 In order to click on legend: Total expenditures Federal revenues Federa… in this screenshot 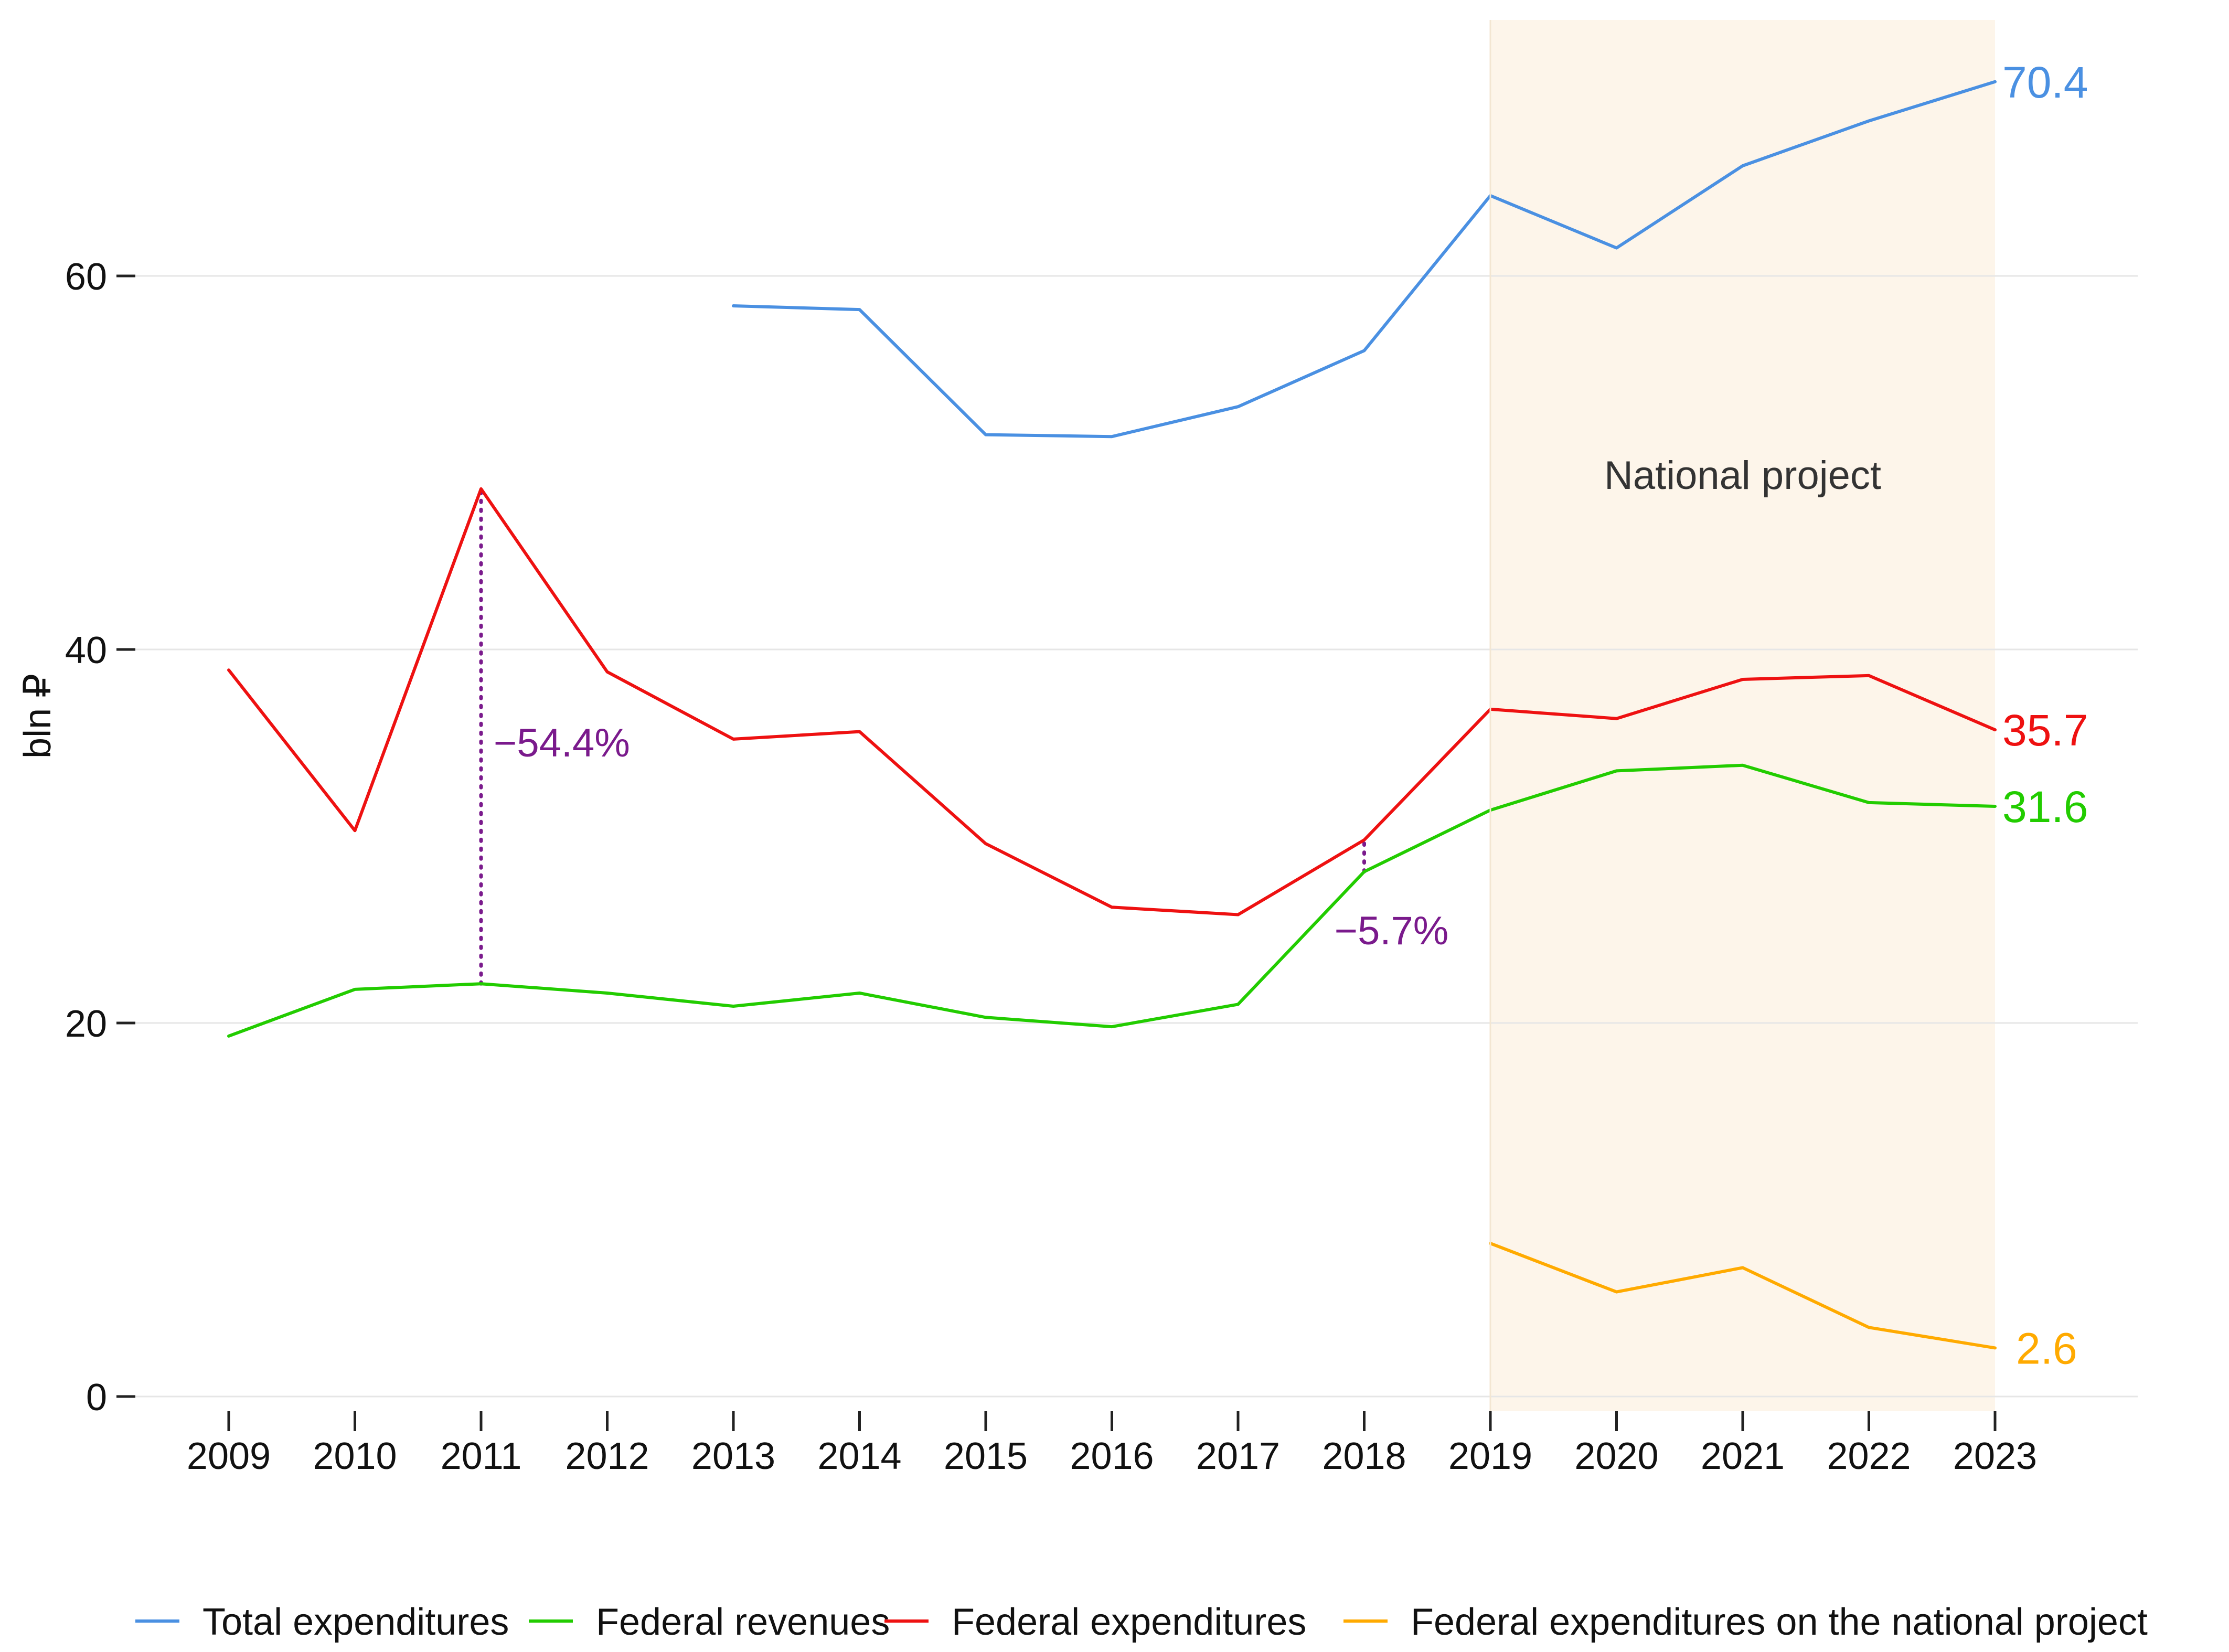, I will do `click(1141, 1622)`.